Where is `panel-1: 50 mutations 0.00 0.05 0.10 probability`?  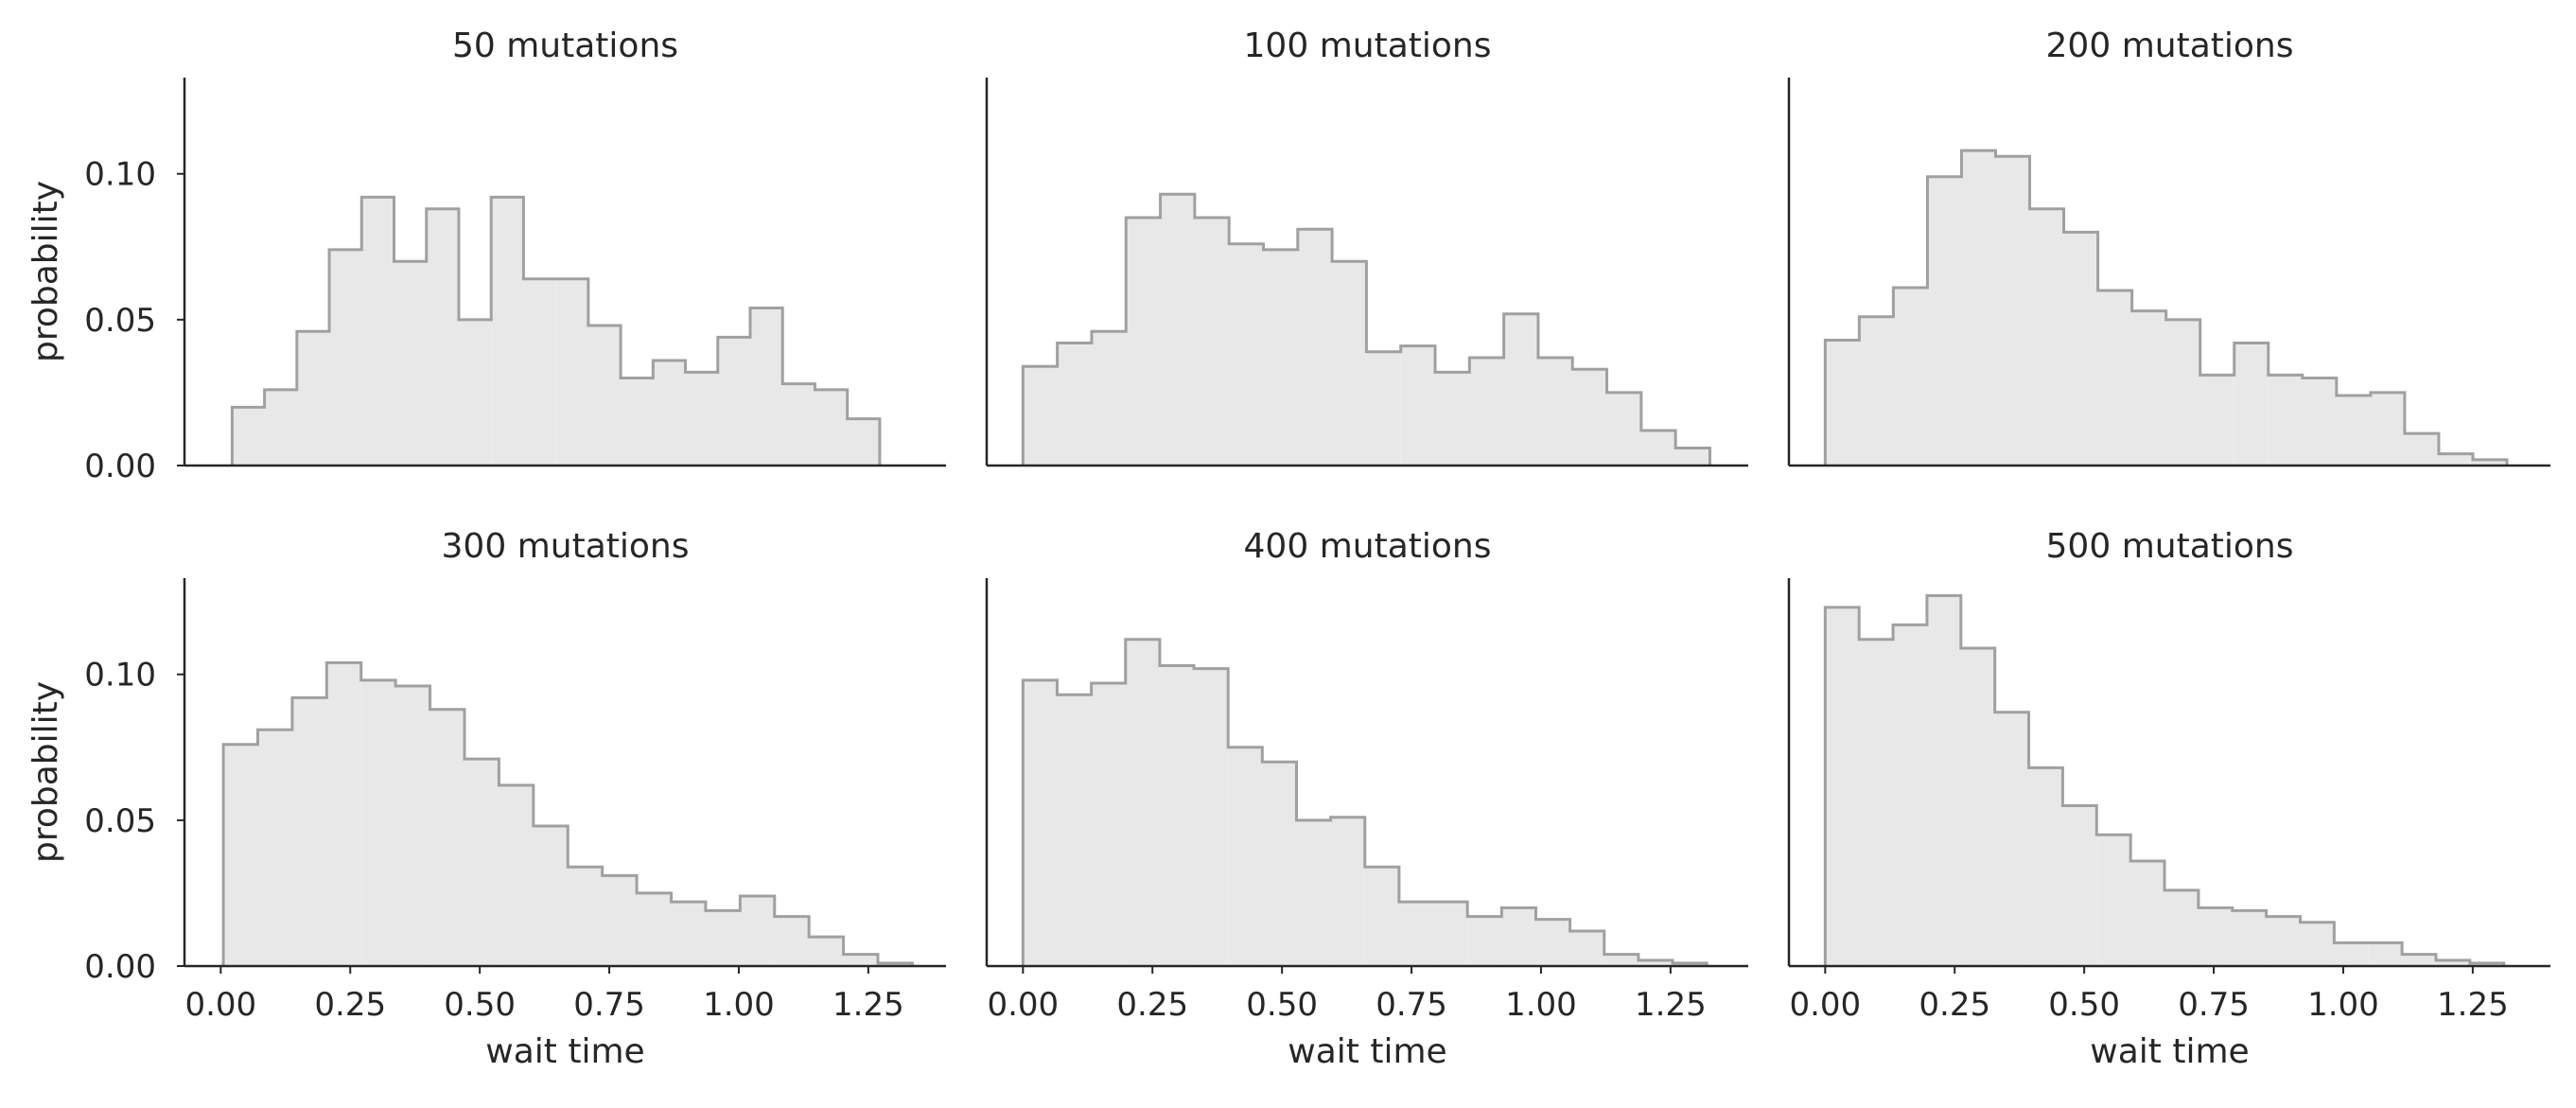
panel-1: 50 mutations 0.00 0.05 0.10 probability is located at coordinates (486, 255).